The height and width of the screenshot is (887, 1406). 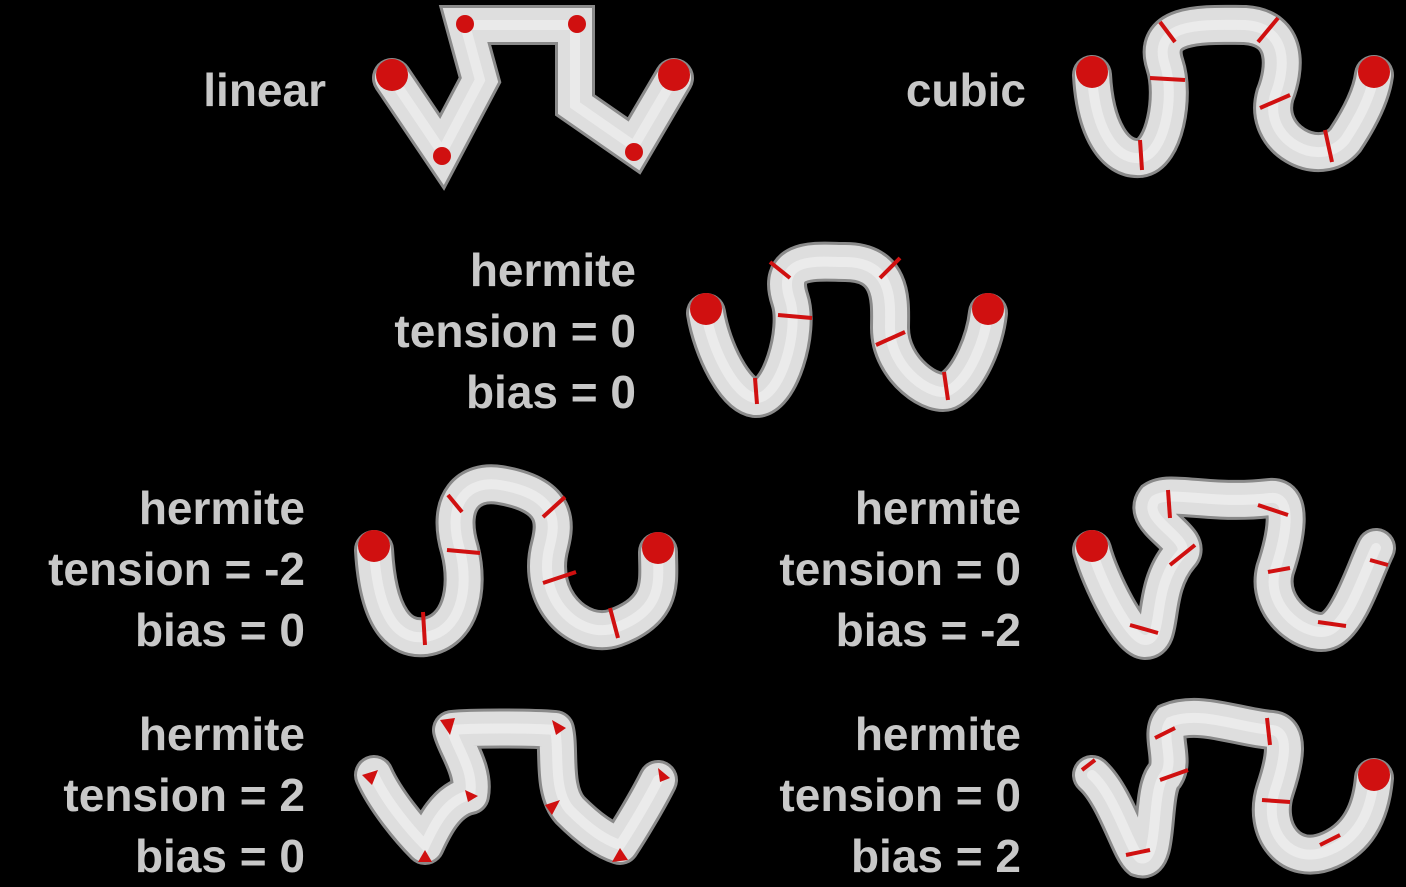 What do you see at coordinates (516, 786) in the screenshot?
I see `tube-hermite-t2-b0` at bounding box center [516, 786].